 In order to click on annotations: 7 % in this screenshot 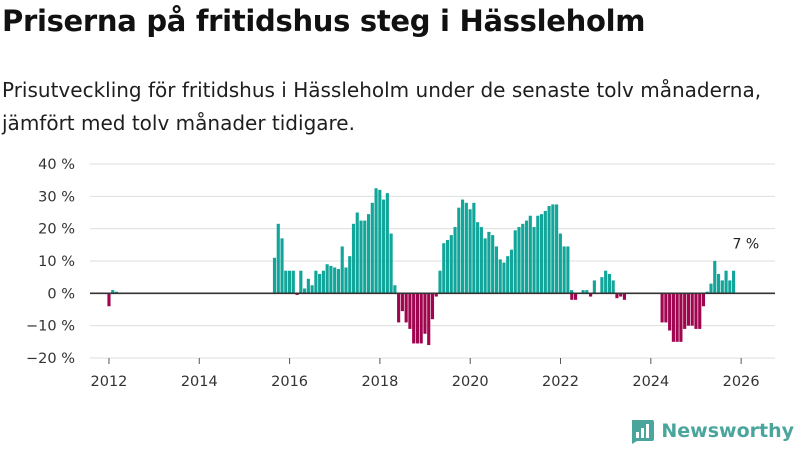, I will do `click(746, 245)`.